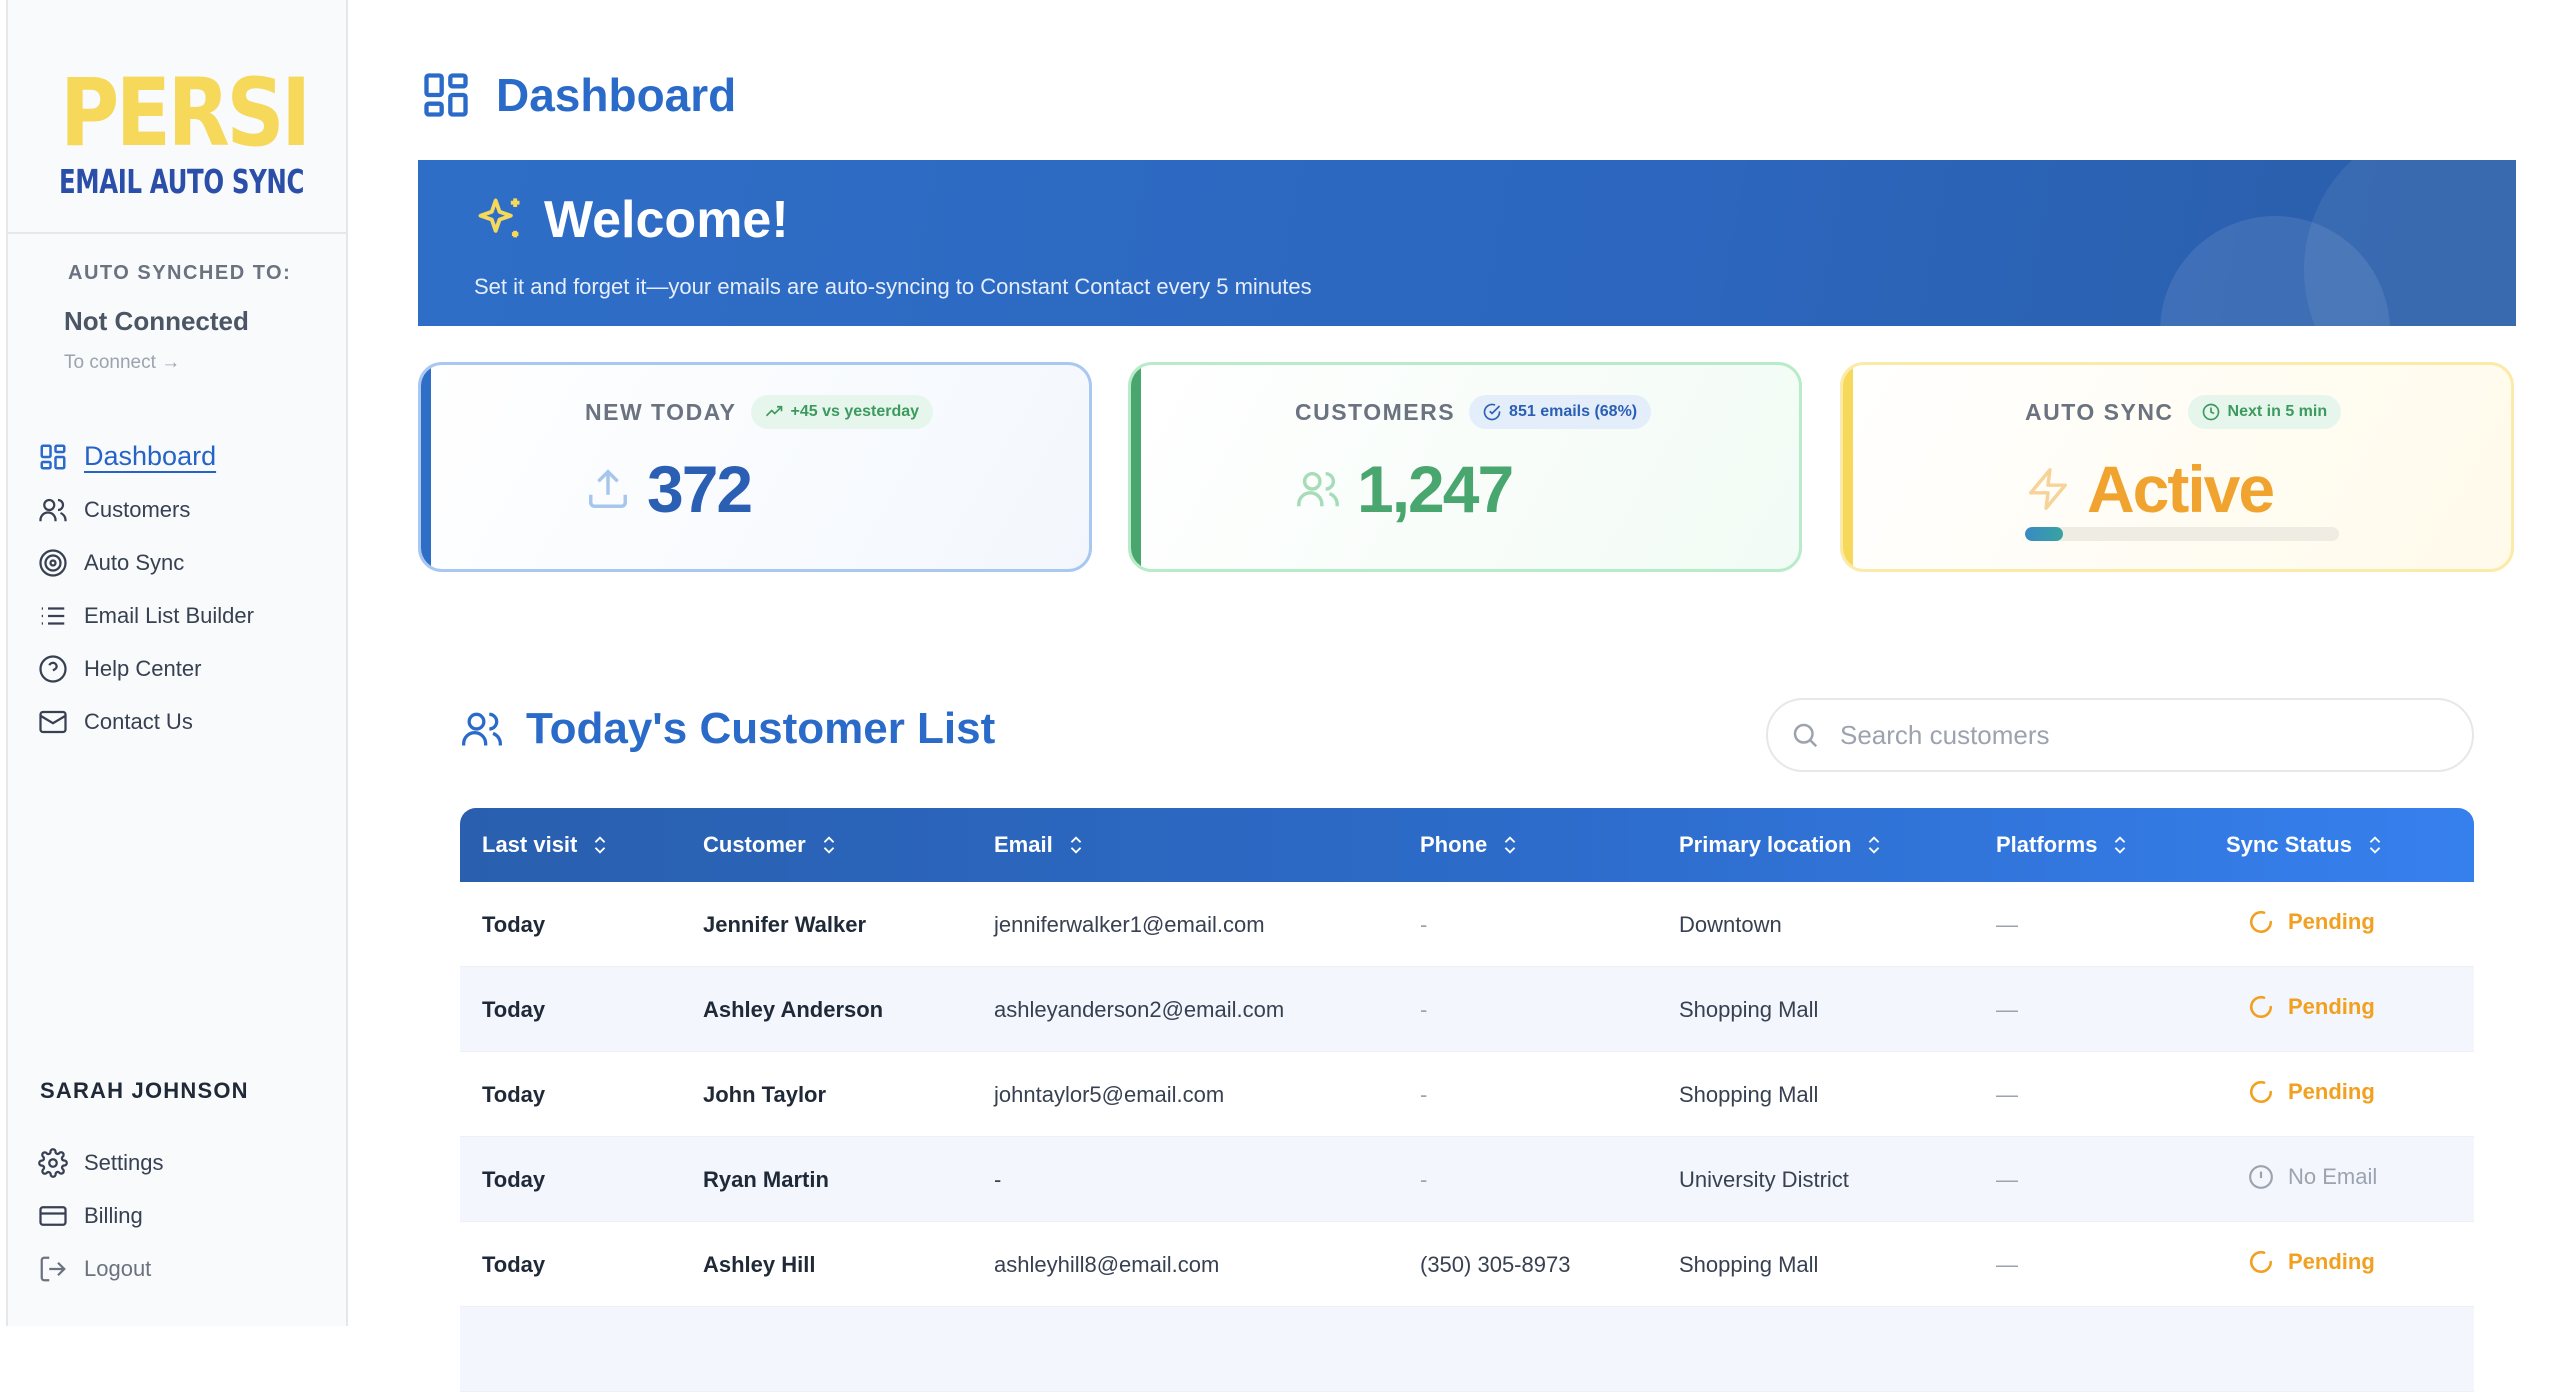 The width and height of the screenshot is (2560, 1392). What do you see at coordinates (183, 562) in the screenshot?
I see `sidebar-item-auto-sync: Auto Sync` at bounding box center [183, 562].